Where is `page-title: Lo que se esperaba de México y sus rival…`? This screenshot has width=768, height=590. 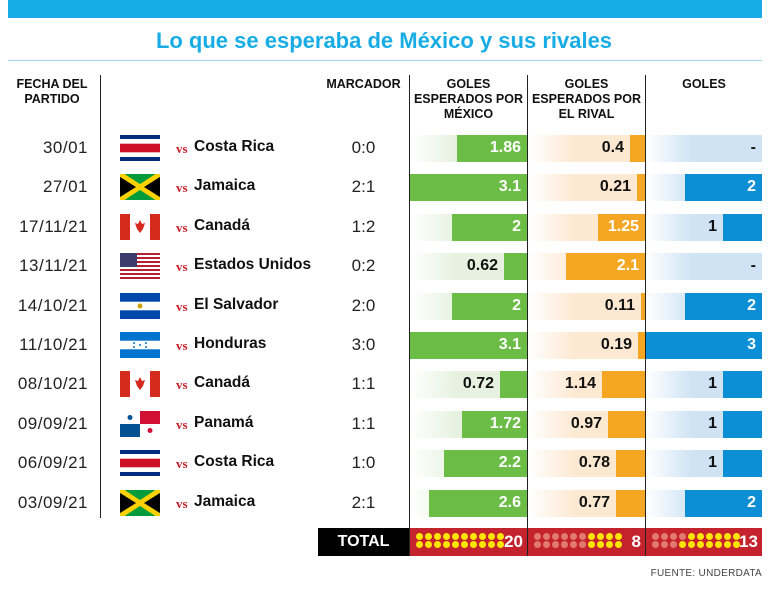 page-title: Lo que se esperaba de México y sus rival… is located at coordinates (384, 40).